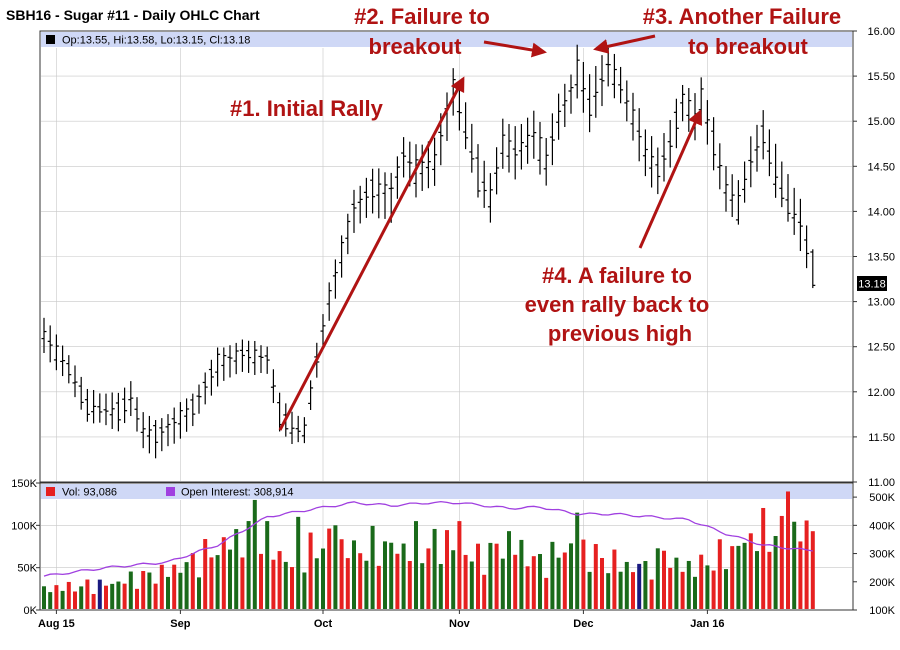  What do you see at coordinates (180, 624) in the screenshot?
I see `time-tick-label: Sep` at bounding box center [180, 624].